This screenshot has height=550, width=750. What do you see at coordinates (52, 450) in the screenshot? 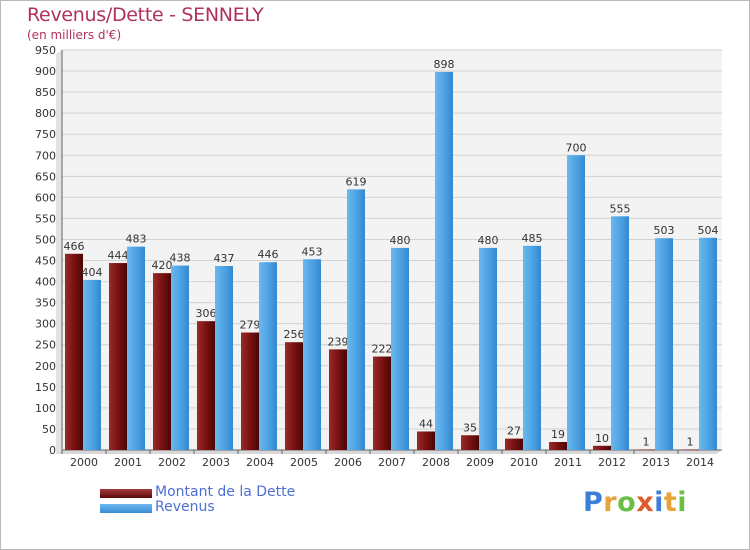
I see `y-tick-label: 0` at bounding box center [52, 450].